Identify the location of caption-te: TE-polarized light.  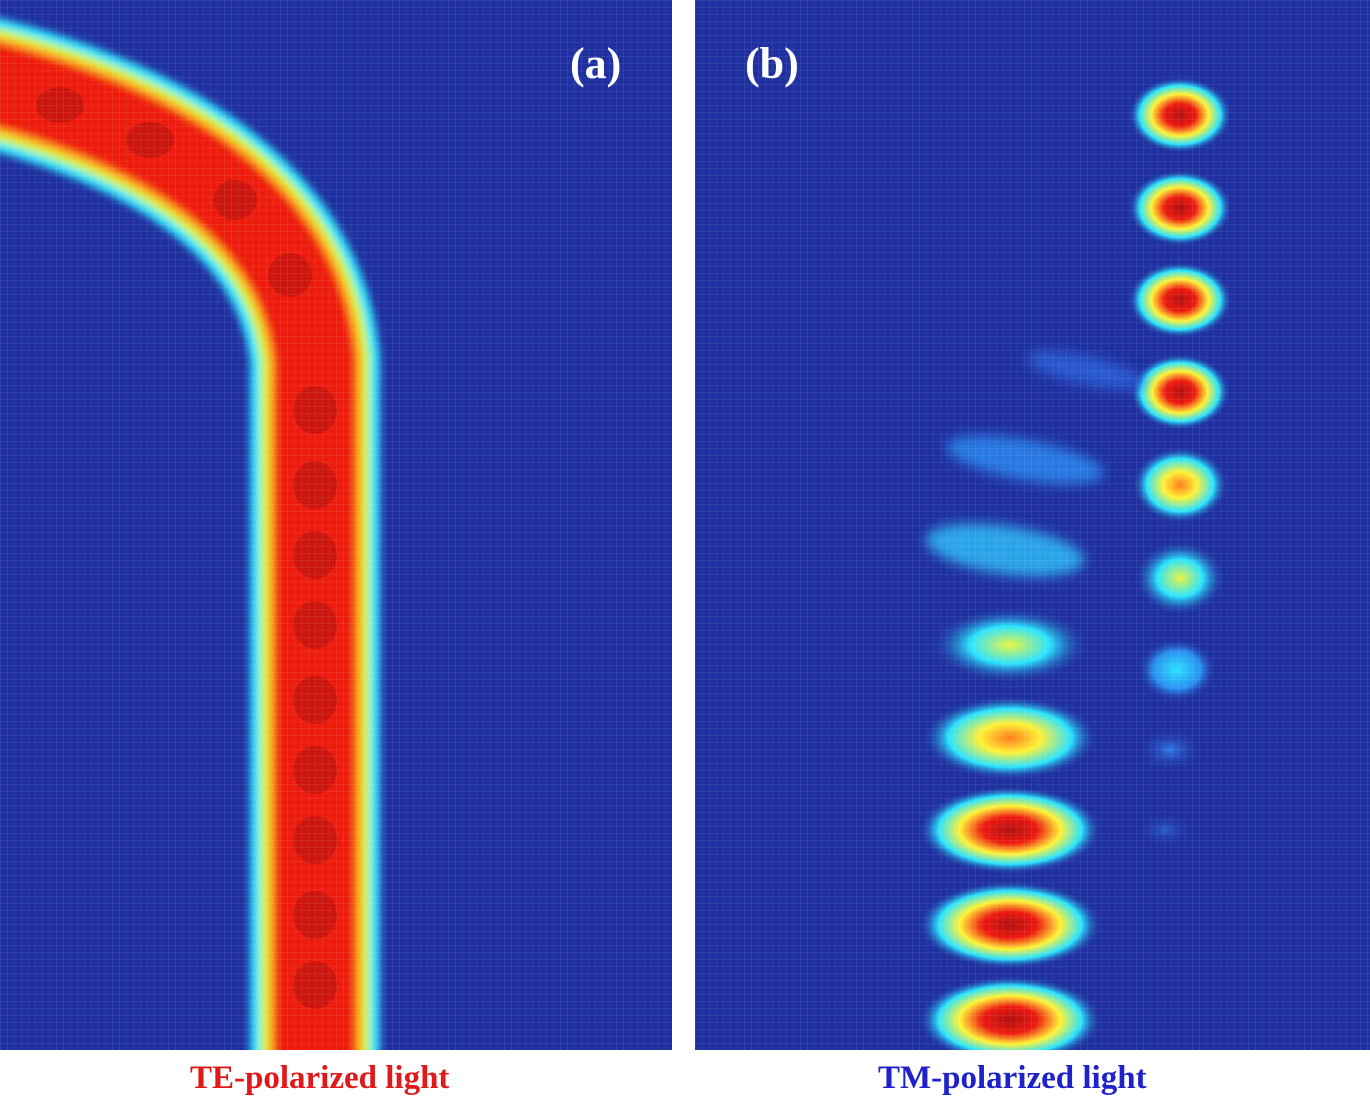
(320, 1078).